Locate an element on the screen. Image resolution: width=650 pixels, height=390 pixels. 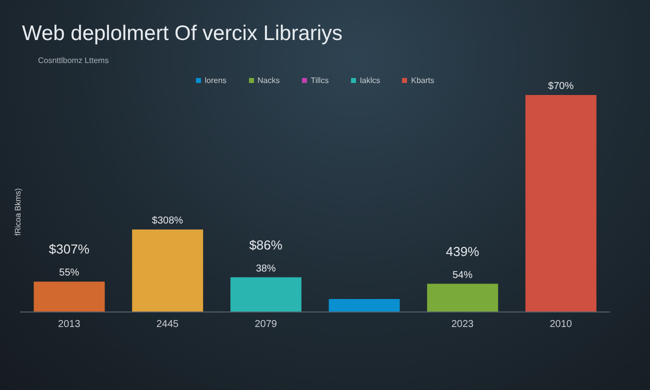
y-axis-title: fRicoa Bkms) is located at coordinates (18, 212).